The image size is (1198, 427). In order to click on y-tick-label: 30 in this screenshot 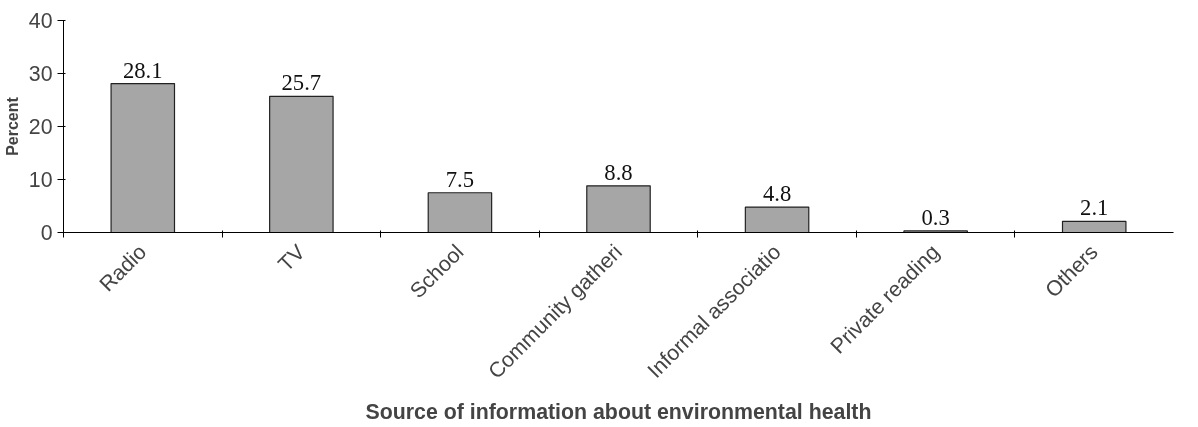, I will do `click(40, 74)`.